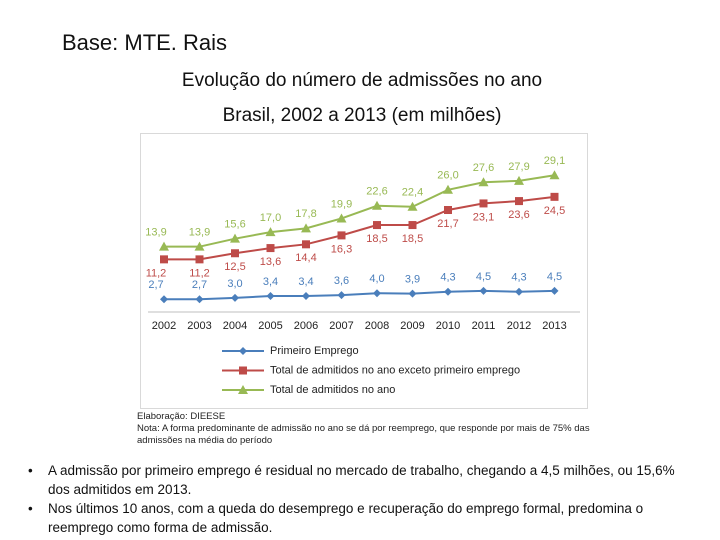 This screenshot has height=540, width=720. I want to click on x-tick-label: 2006, so click(306, 326).